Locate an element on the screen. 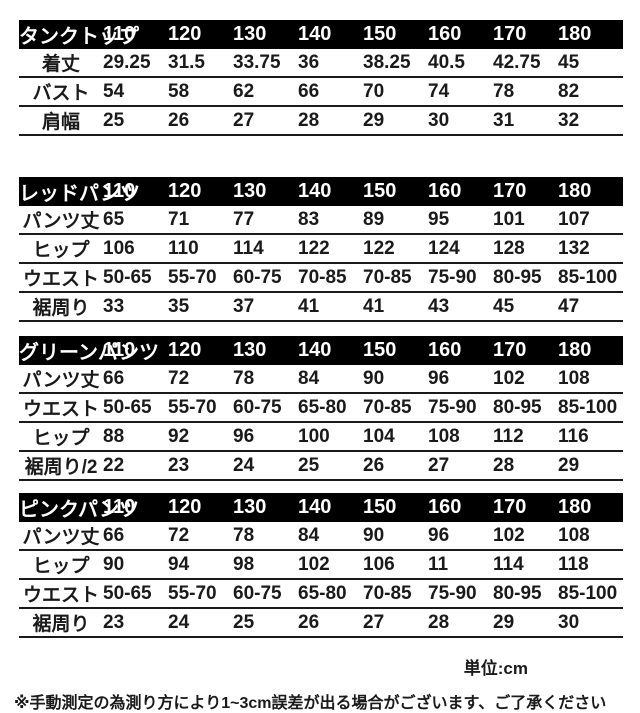 The height and width of the screenshot is (713, 640). table-row: ヒップ 106 110 114 122 122 124 128 132 is located at coordinates (321, 249).